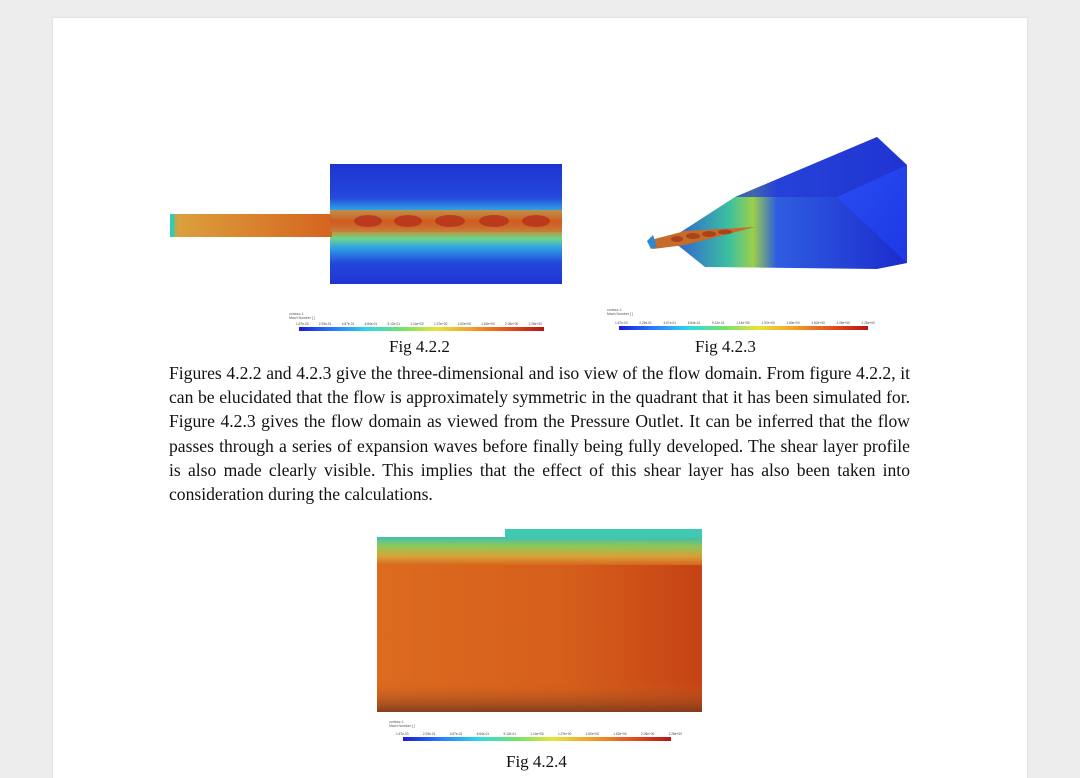 Image resolution: width=1080 pixels, height=778 pixels. Describe the element at coordinates (419, 346) in the screenshot. I see `fig-4-2-2-caption: Fig 4.2.2` at that location.